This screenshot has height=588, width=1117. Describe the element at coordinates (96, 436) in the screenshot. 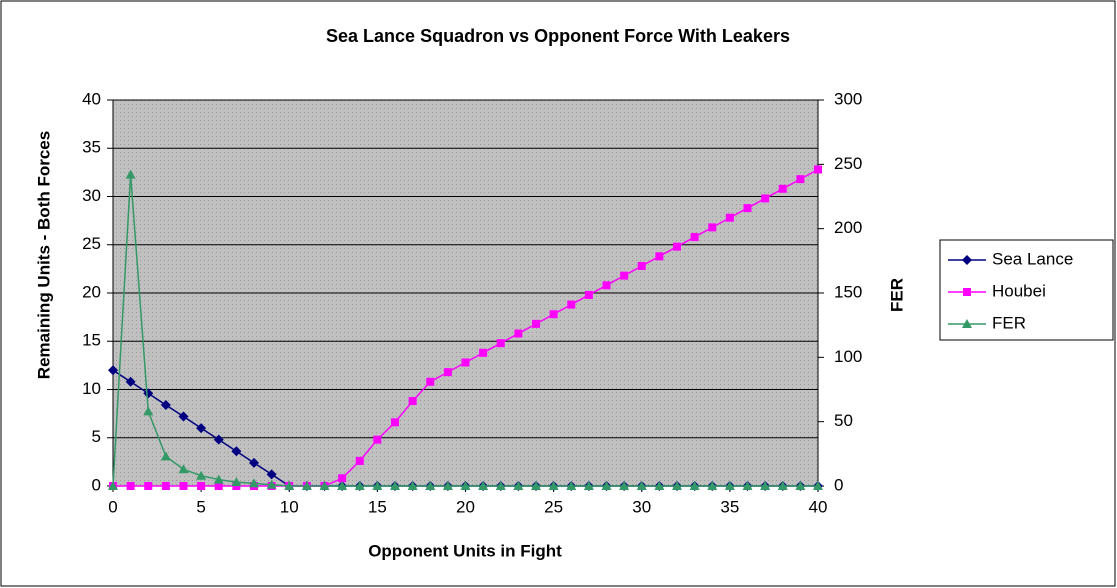

I see `y-tick-label: 5` at that location.